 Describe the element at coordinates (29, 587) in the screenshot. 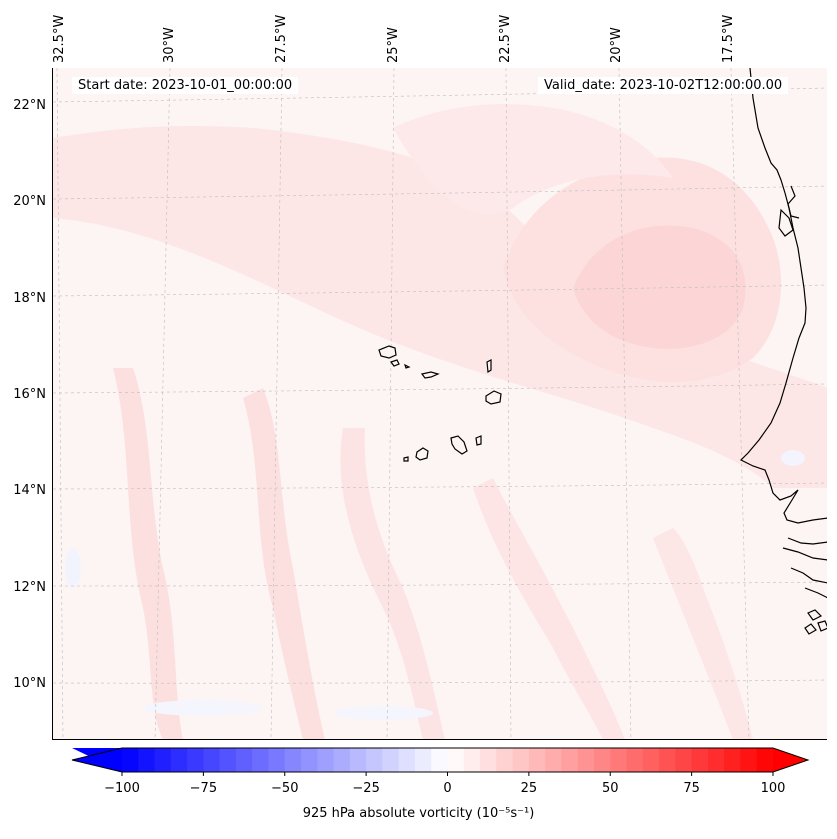

I see `lat-label-12n: 12°N` at that location.